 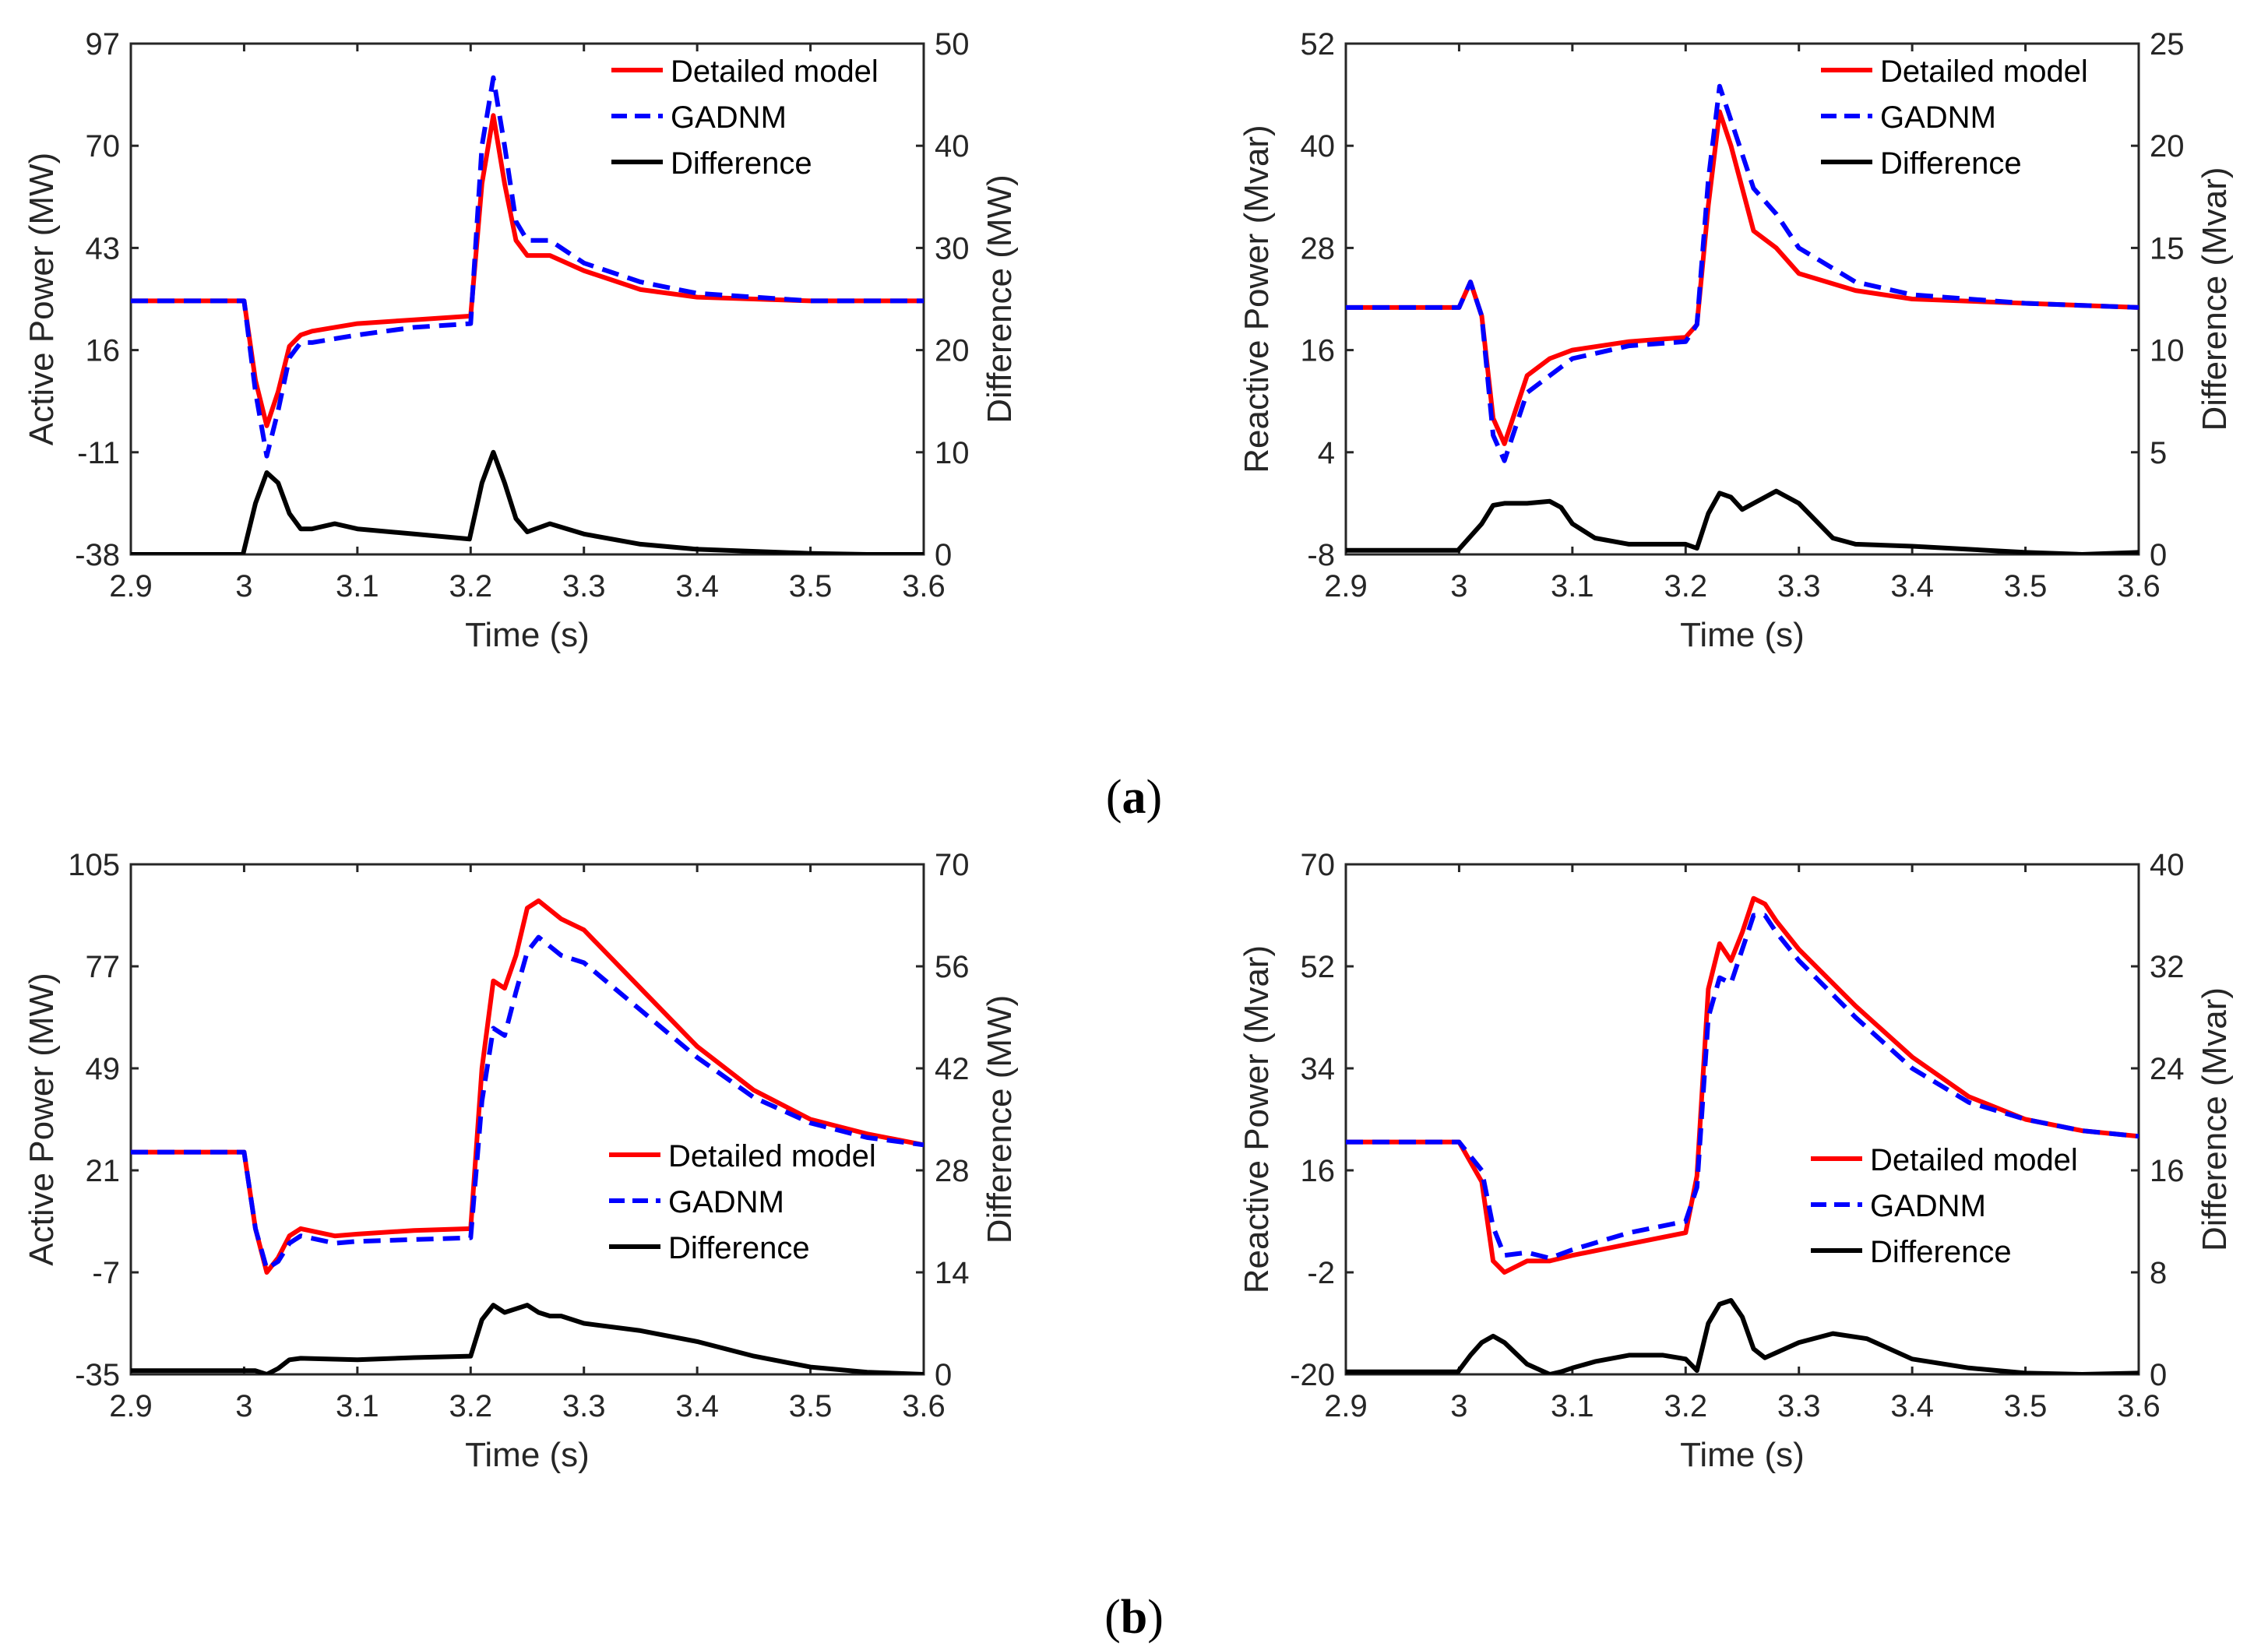 What do you see at coordinates (2167, 967) in the screenshot?
I see `y2-tick-label: 32` at bounding box center [2167, 967].